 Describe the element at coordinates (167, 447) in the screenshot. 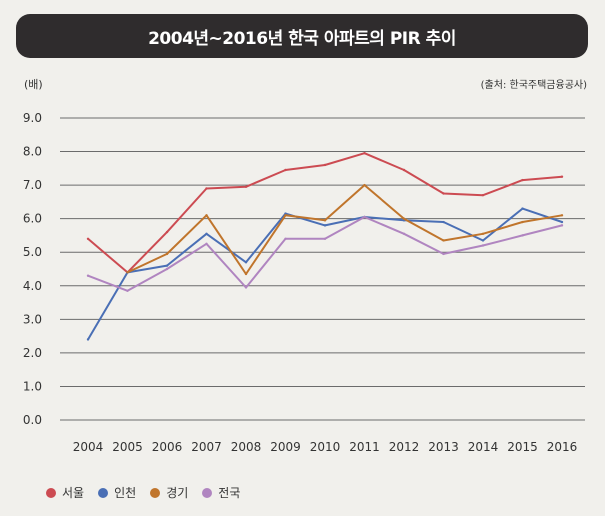

I see `x-tick-label: 2006` at that location.